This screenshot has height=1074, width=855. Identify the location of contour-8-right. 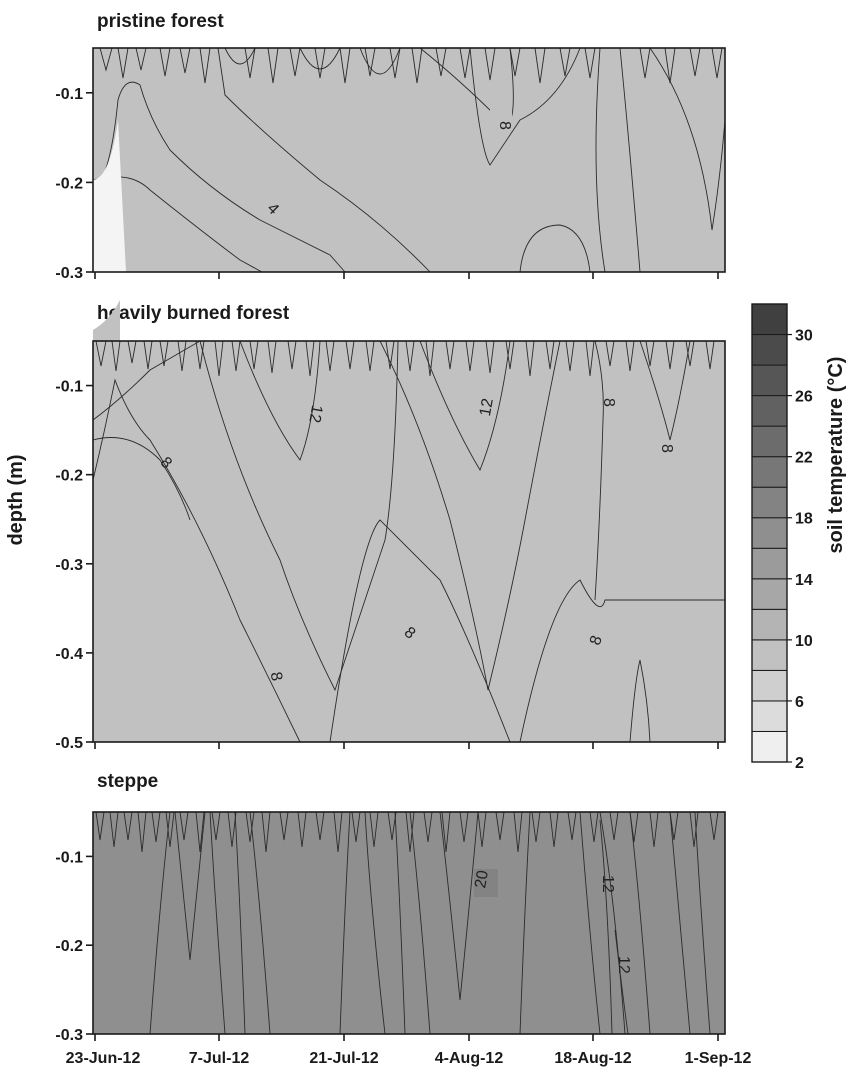
(599, 470).